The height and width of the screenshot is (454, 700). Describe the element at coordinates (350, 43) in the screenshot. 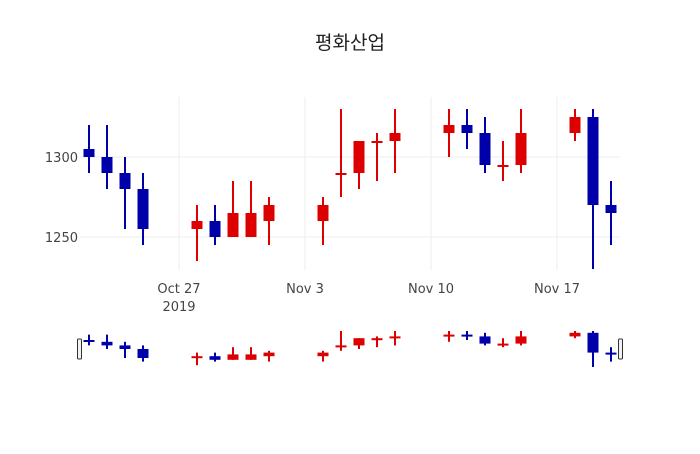

I see `chart-title: 평화산업` at that location.